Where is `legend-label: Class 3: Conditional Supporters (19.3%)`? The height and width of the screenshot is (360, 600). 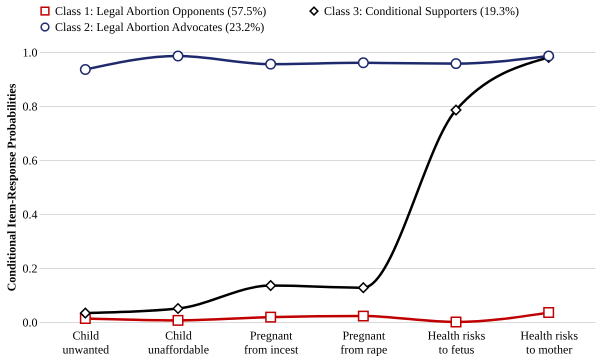
legend-label: Class 3: Conditional Supporters (19.3%) is located at coordinates (421, 11).